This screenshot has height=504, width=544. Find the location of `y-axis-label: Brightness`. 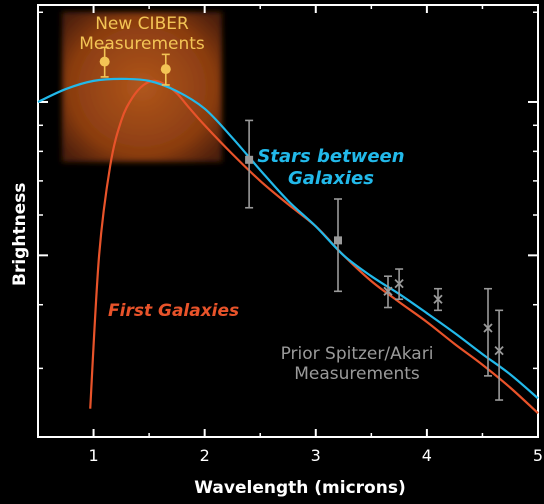

y-axis-label: Brightness is located at coordinates (20, 234).